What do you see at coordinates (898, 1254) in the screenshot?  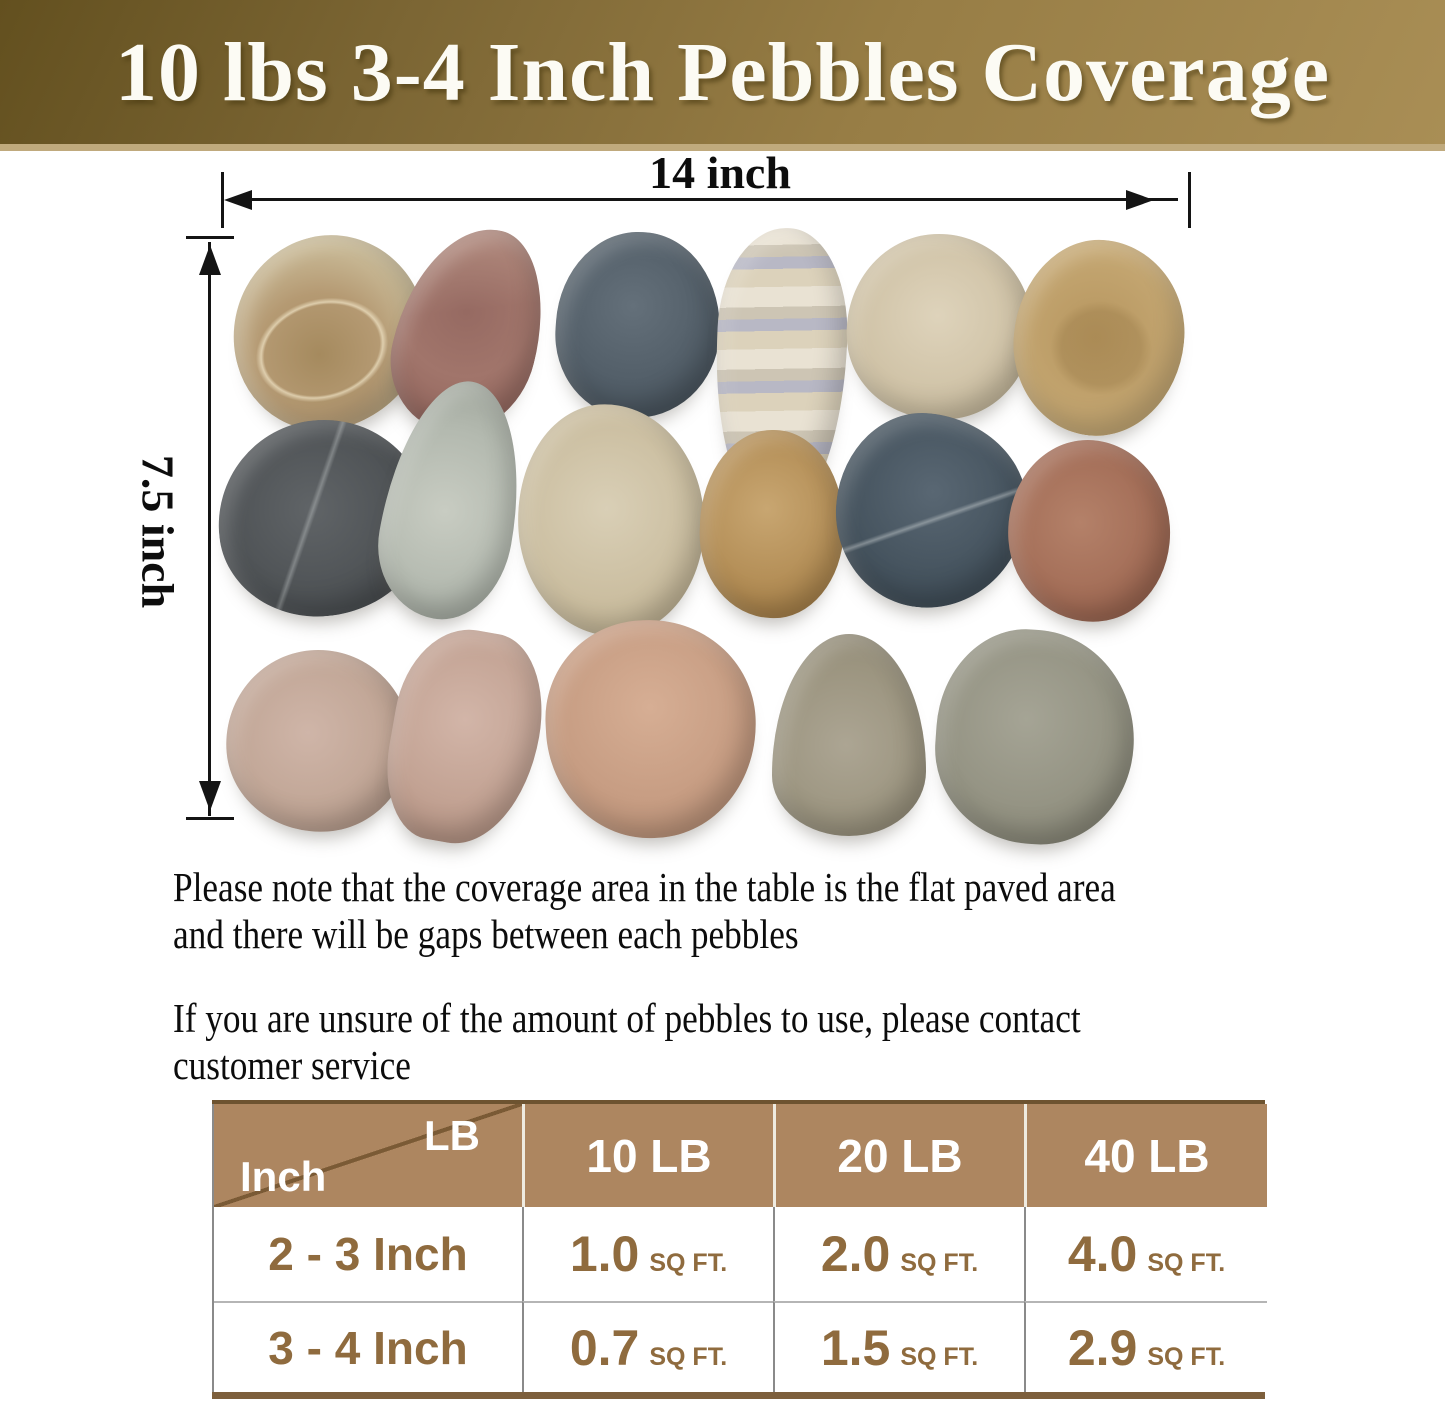 I see `table-cell: 2.0 SQ FT.` at bounding box center [898, 1254].